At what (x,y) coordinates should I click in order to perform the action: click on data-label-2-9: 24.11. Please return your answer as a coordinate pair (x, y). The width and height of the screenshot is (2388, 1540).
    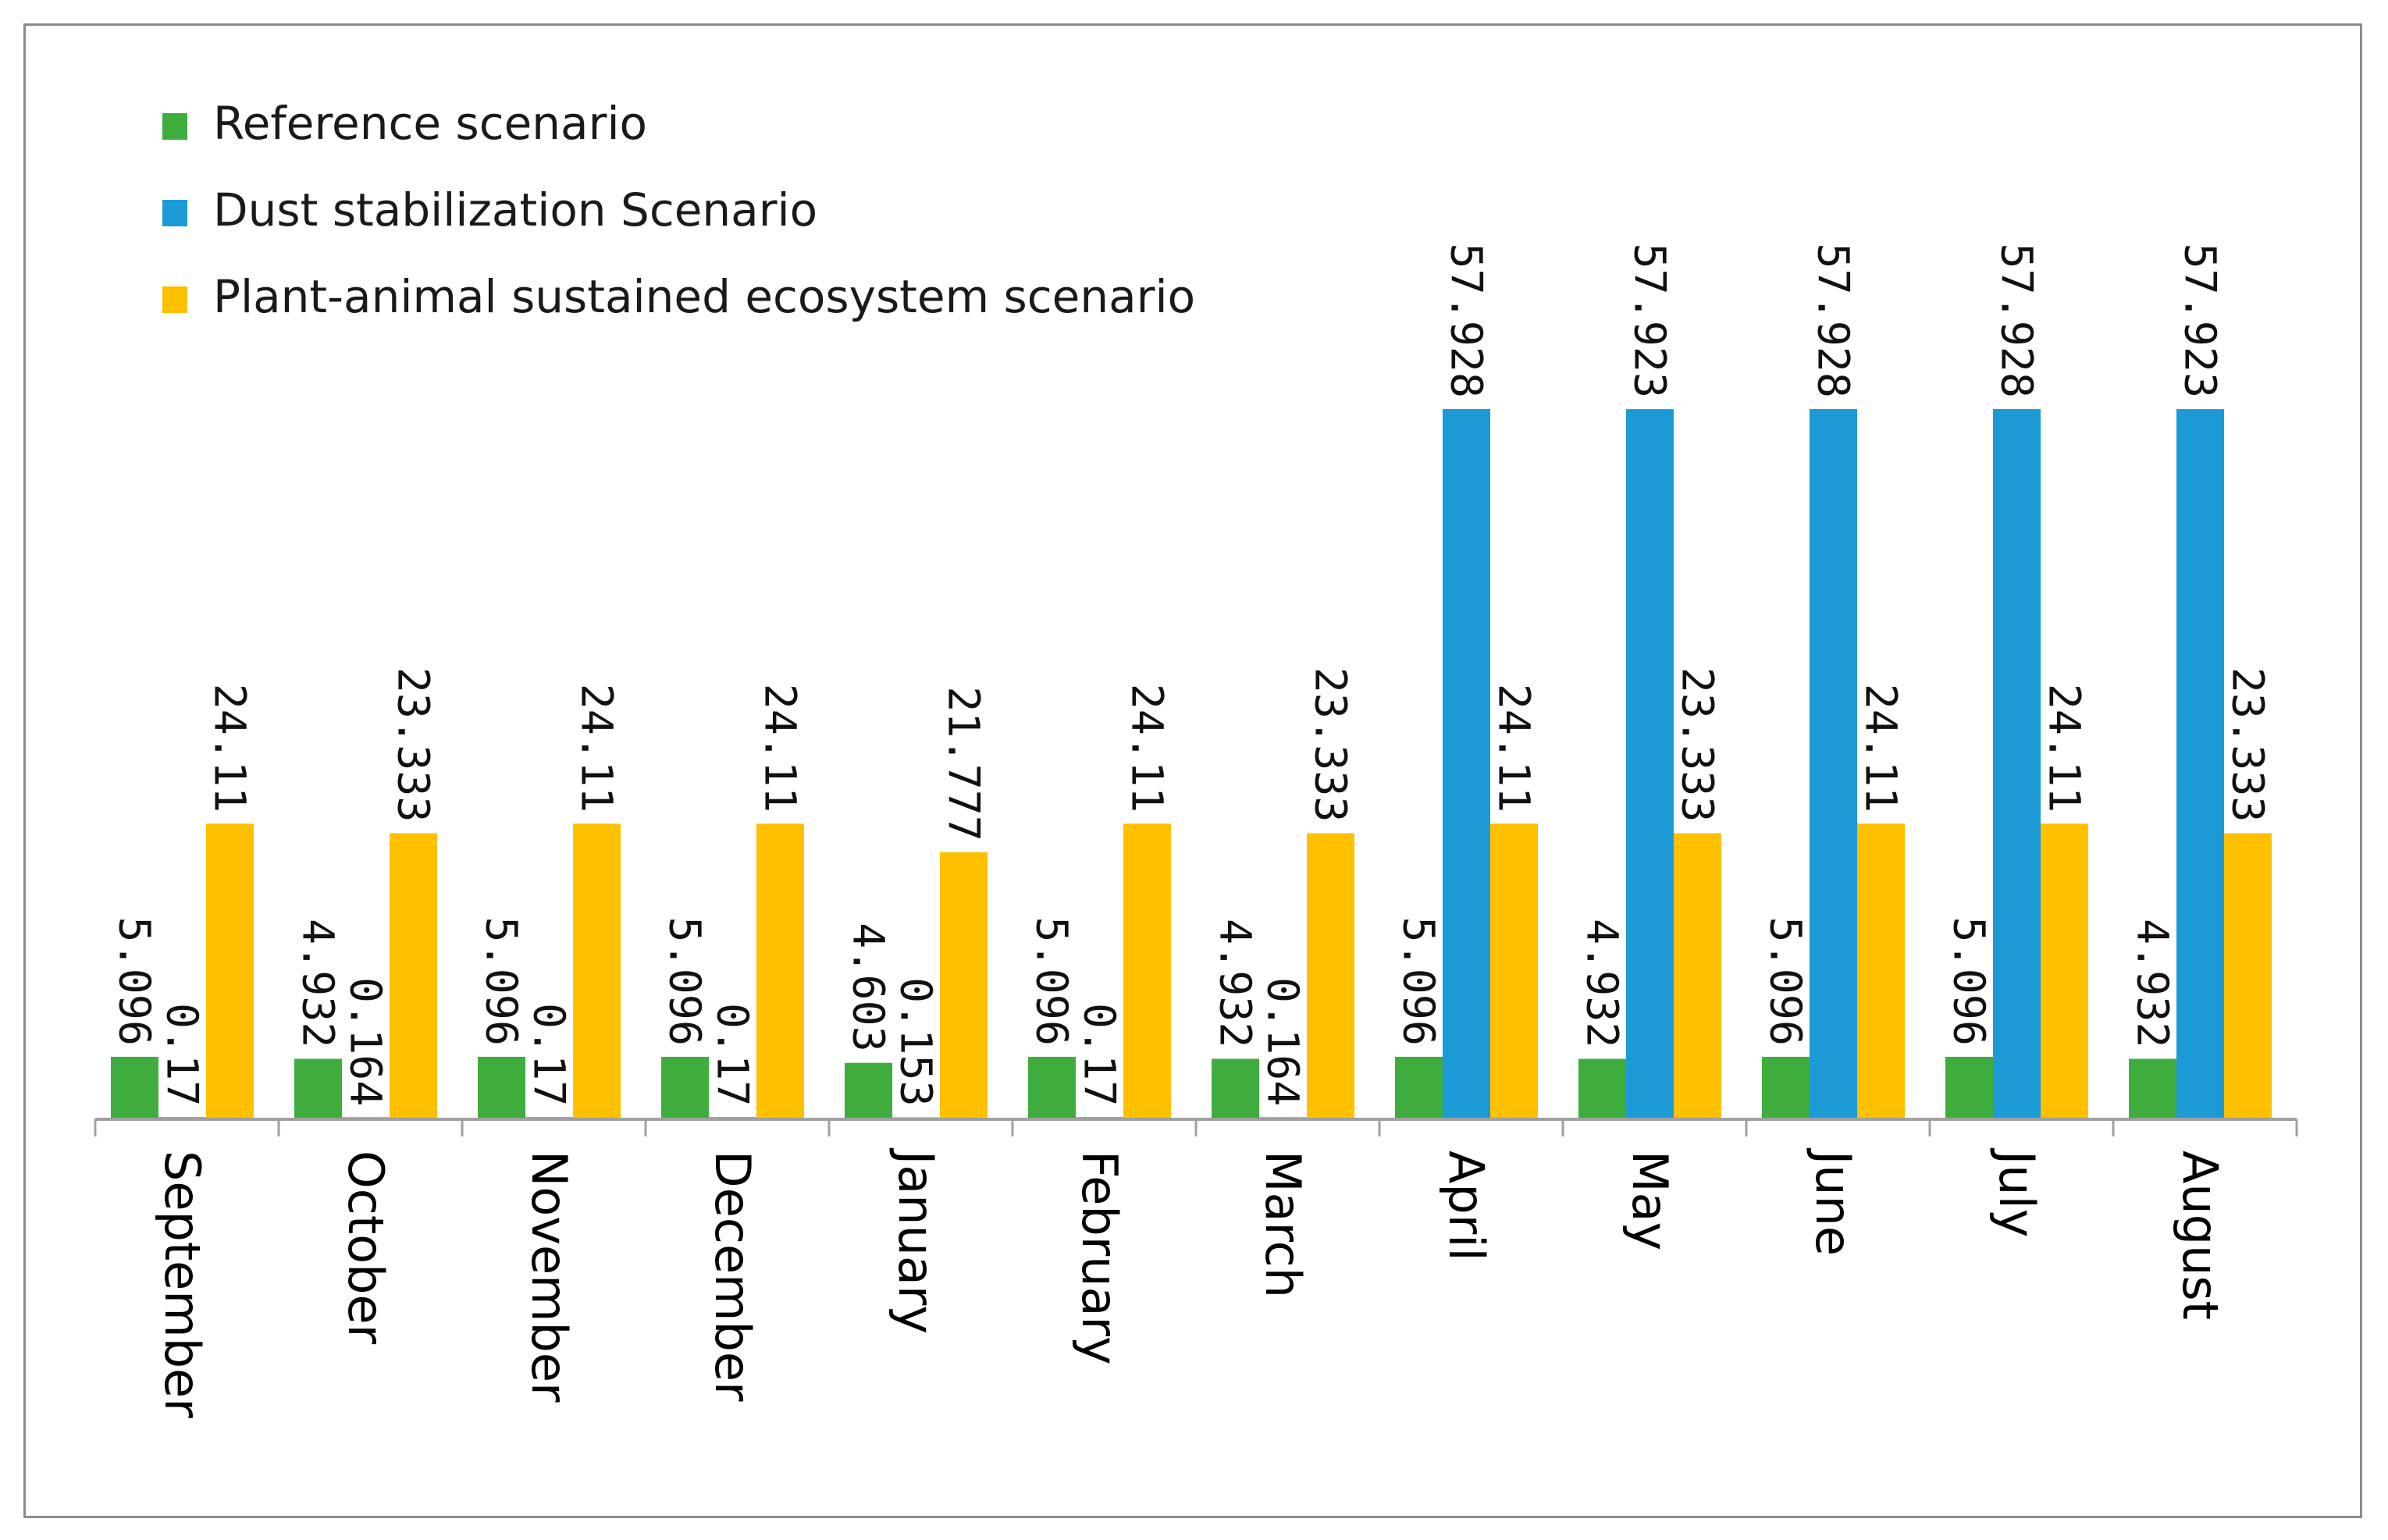
    Looking at the image, I should click on (1881, 748).